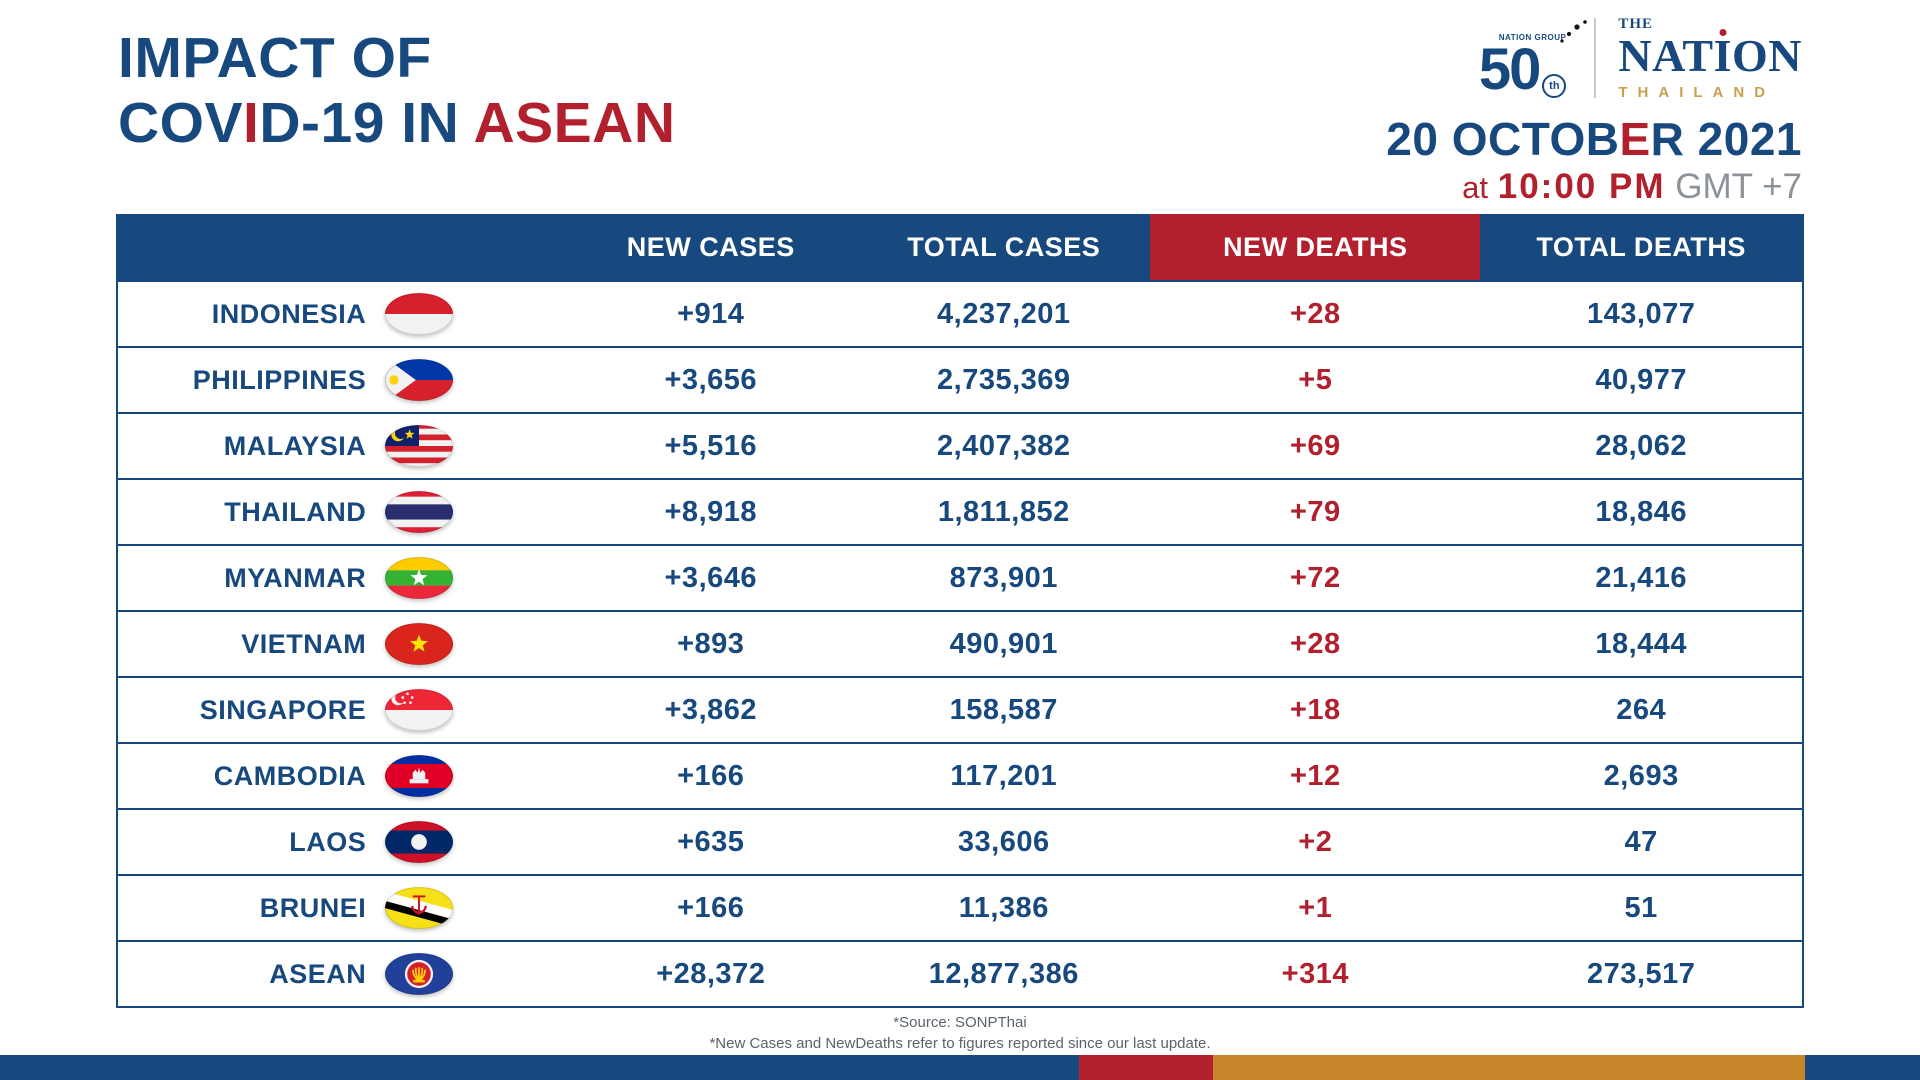 The width and height of the screenshot is (1920, 1080). What do you see at coordinates (1315, 379) in the screenshot?
I see `new-deaths-value: +5` at bounding box center [1315, 379].